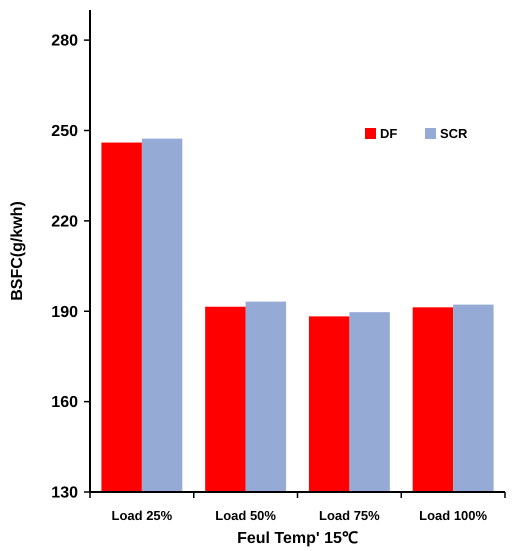  Describe the element at coordinates (297, 538) in the screenshot. I see `x-axis-title: Feul Temp' 15℃` at that location.